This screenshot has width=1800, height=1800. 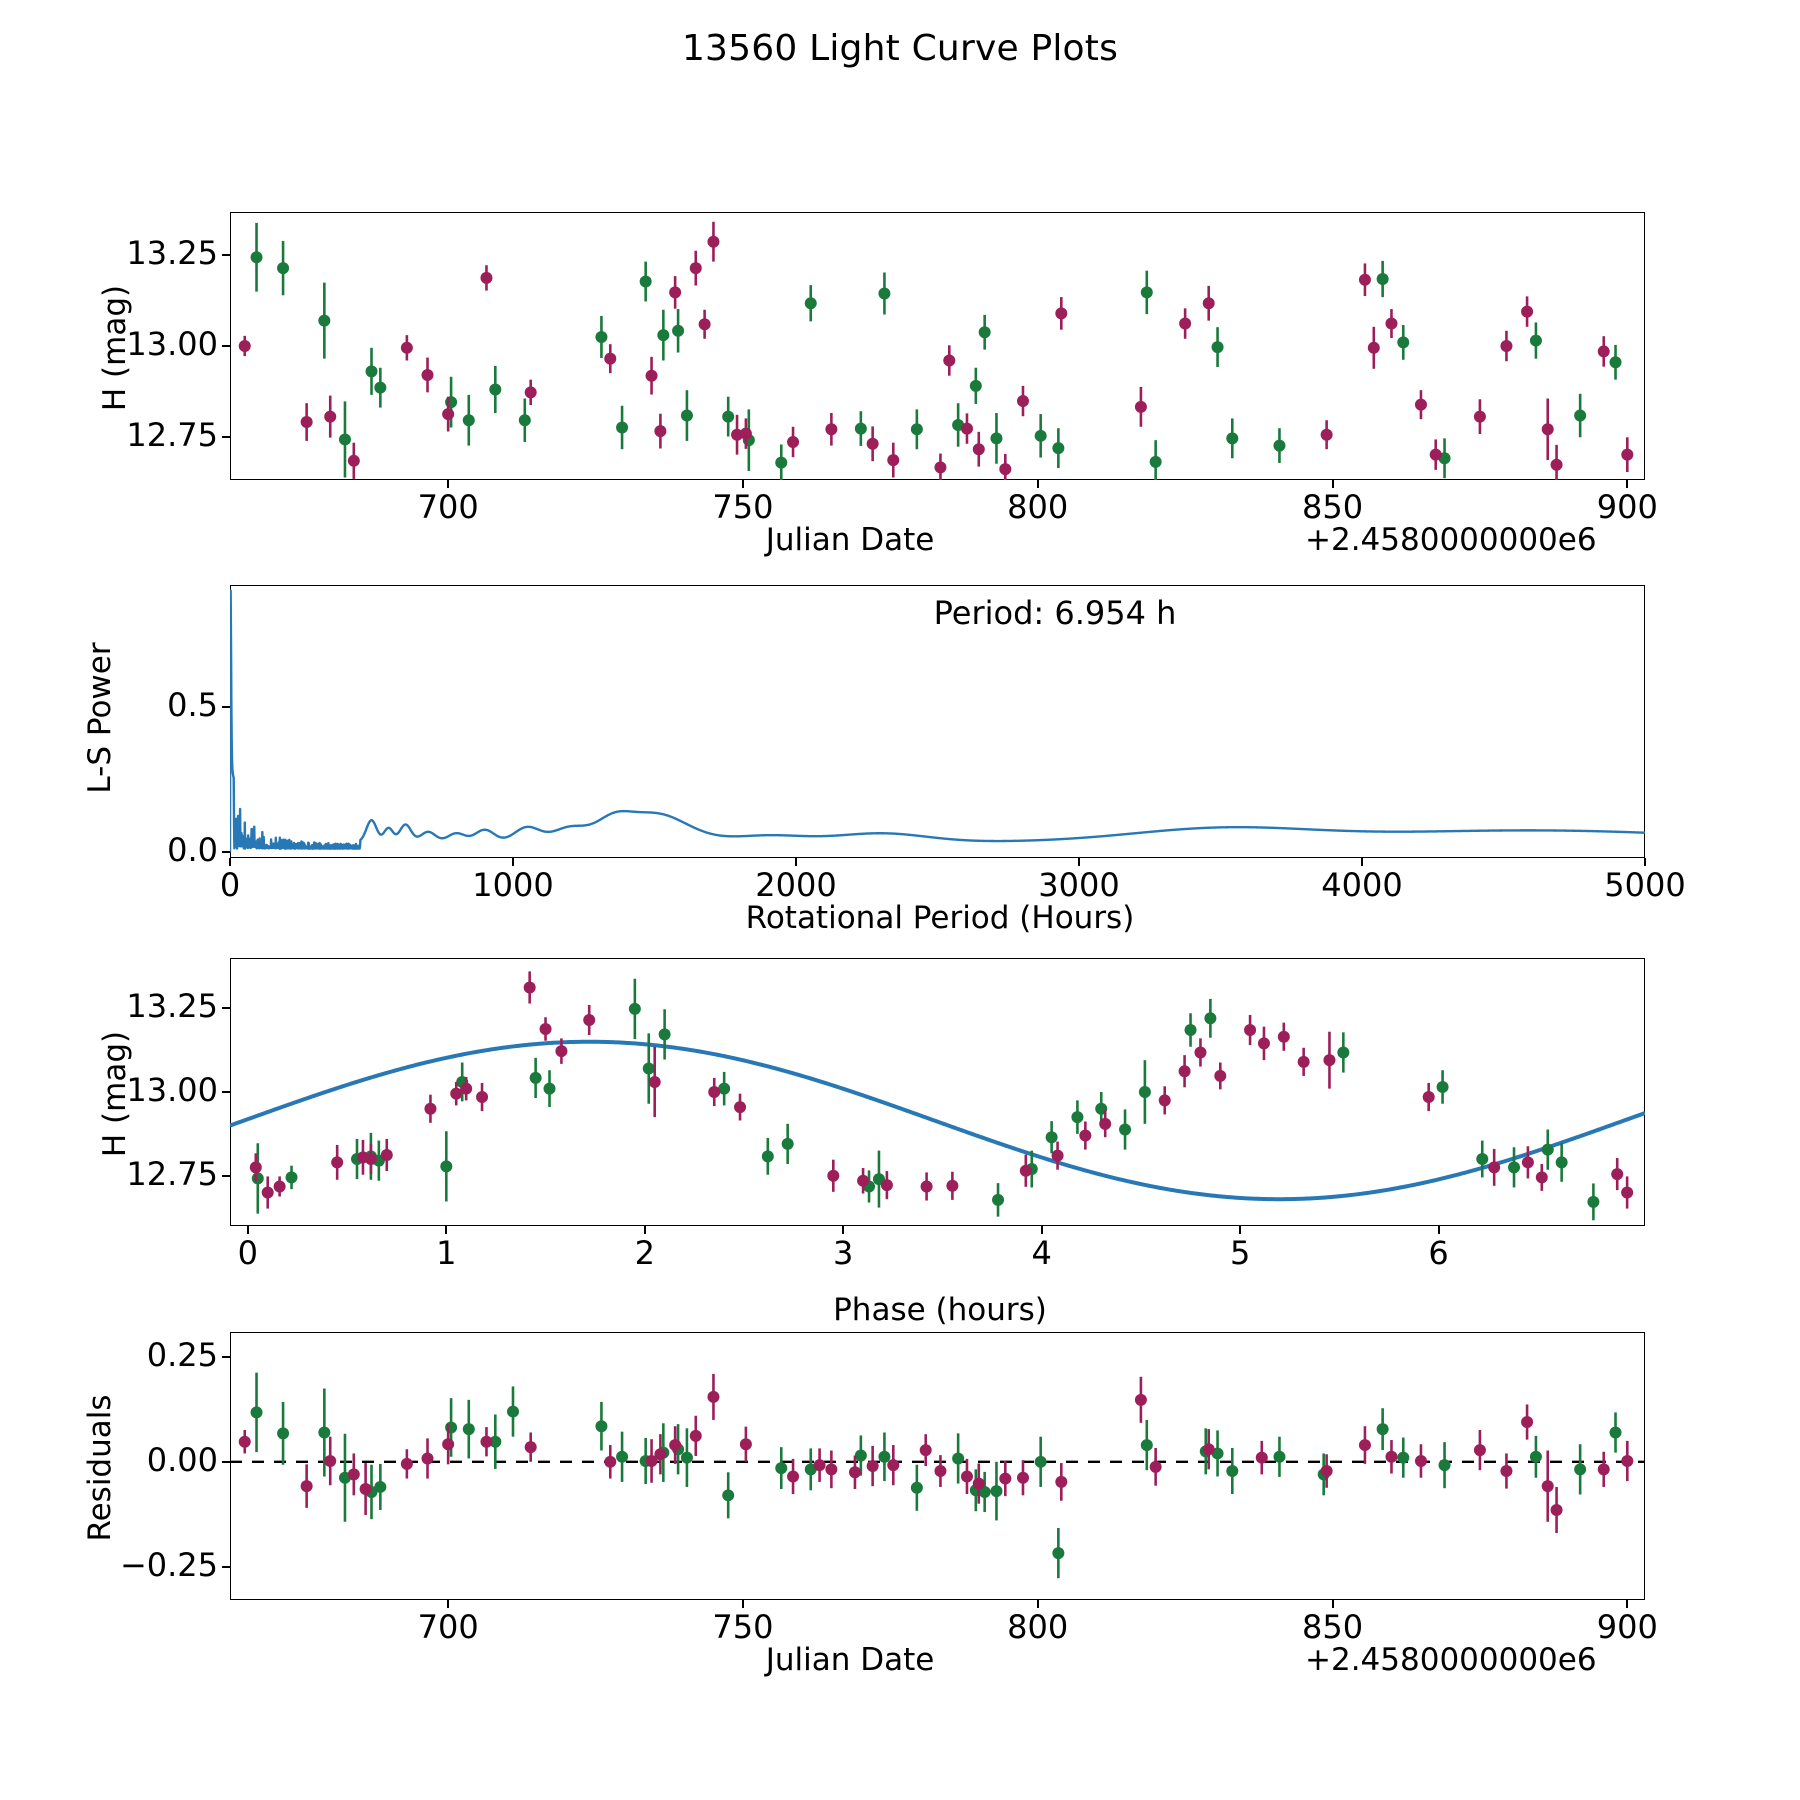 What do you see at coordinates (513, 885) in the screenshot?
I see `x-tick-label: 1000` at bounding box center [513, 885].